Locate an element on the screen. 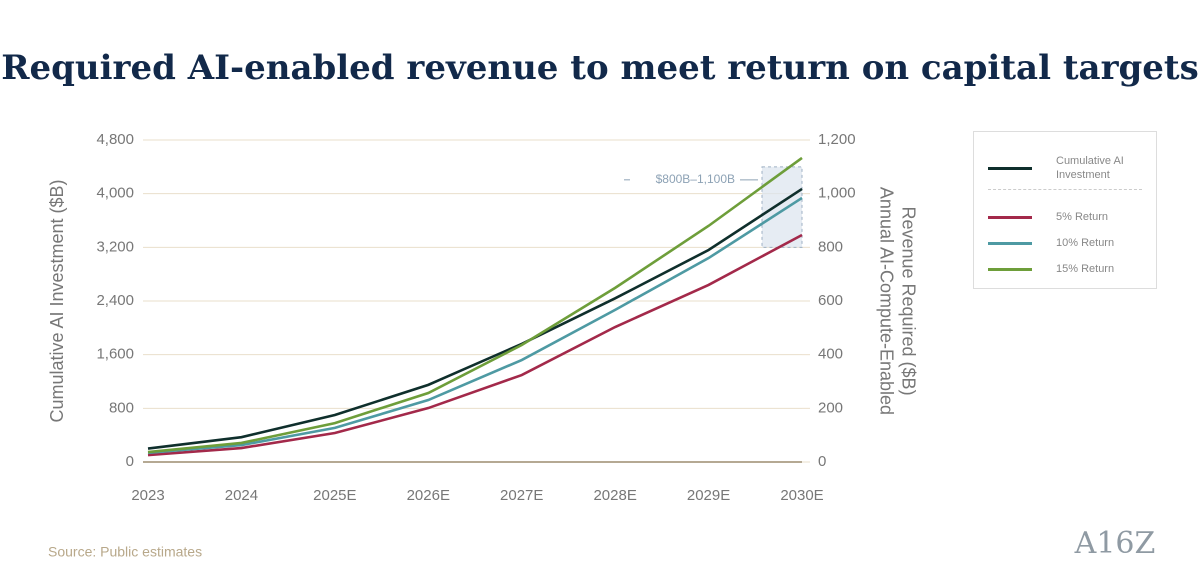 The width and height of the screenshot is (1200, 582). x-tick-label: 2025E is located at coordinates (334, 495).